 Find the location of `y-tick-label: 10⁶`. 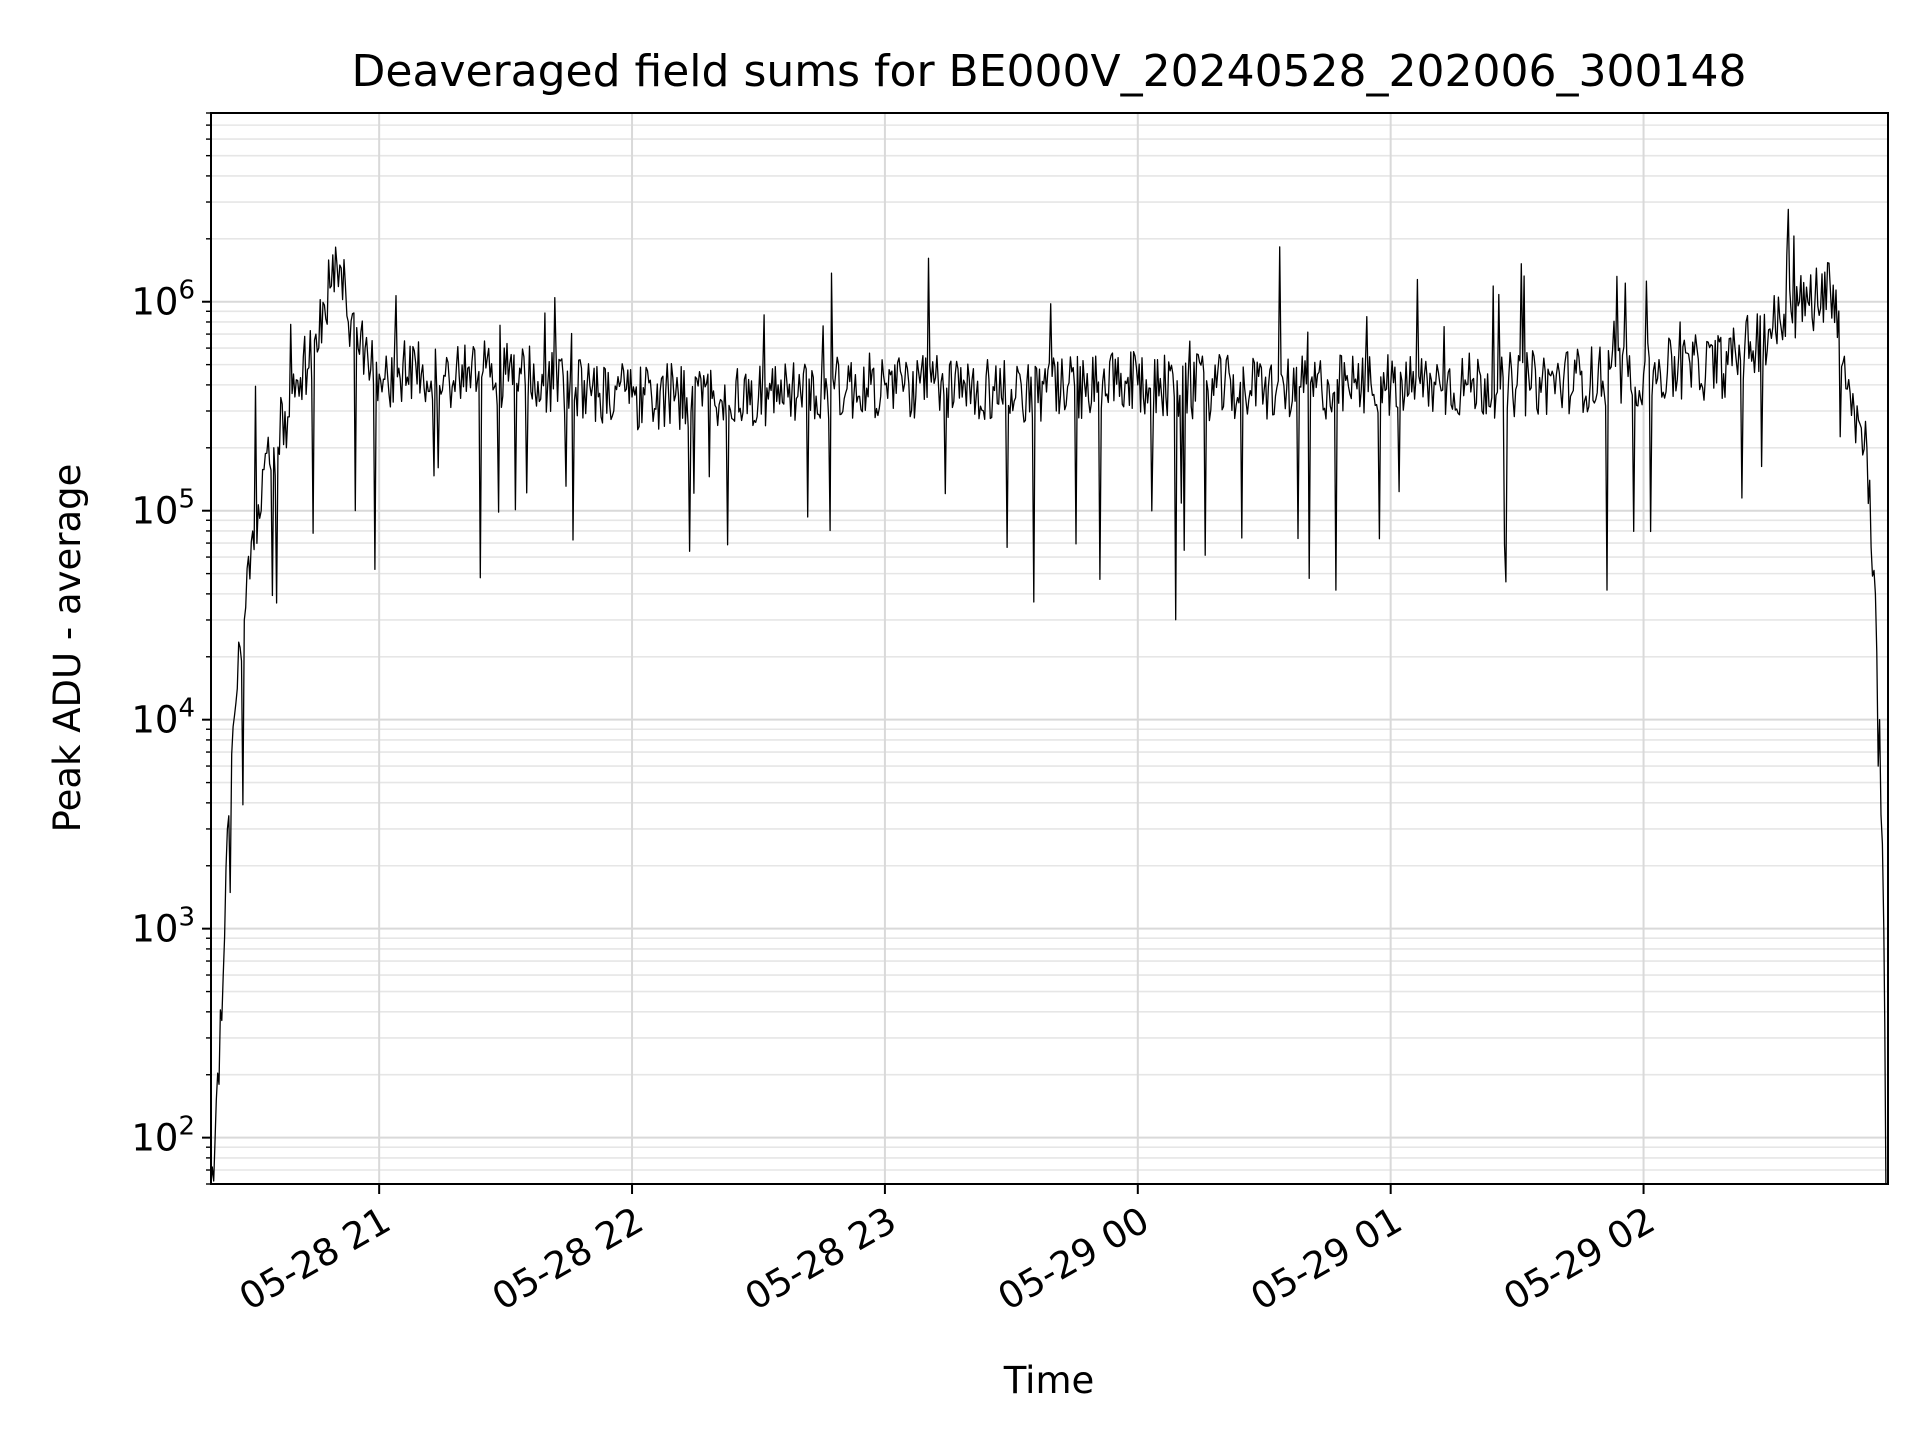

y-tick-label: 10⁶ is located at coordinates (163, 300).